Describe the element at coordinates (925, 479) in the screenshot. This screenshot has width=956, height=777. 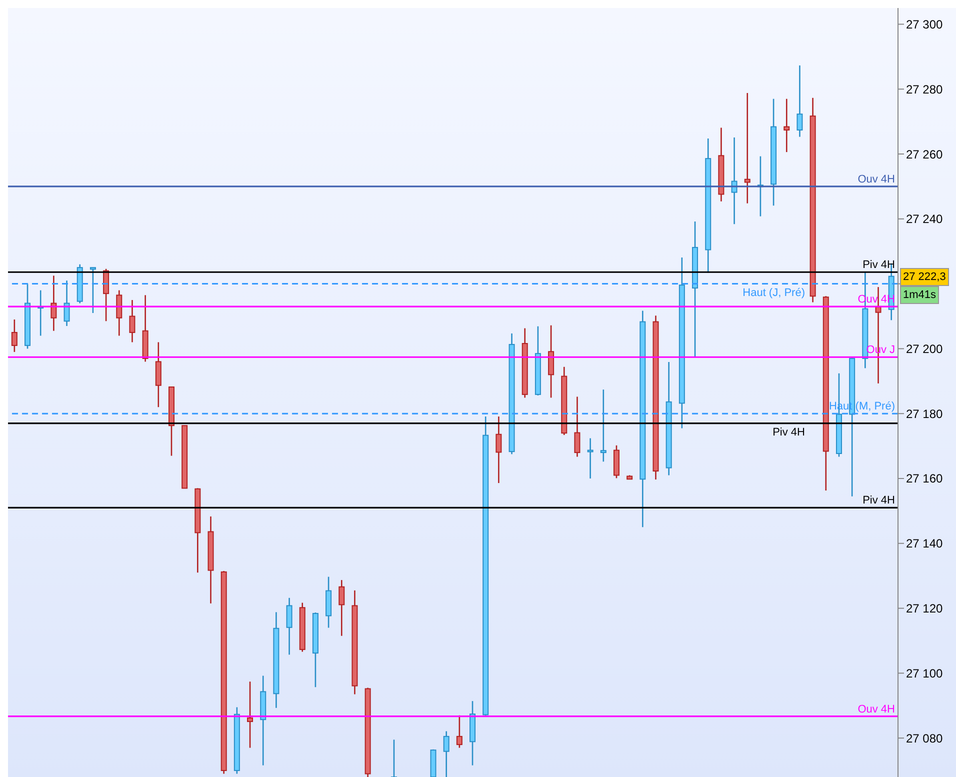
I see `y-tick-label: 27 160` at that location.